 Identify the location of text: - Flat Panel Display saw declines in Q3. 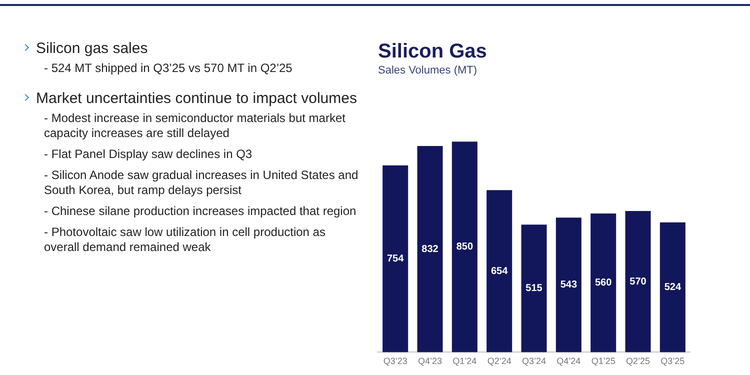
(149, 154).